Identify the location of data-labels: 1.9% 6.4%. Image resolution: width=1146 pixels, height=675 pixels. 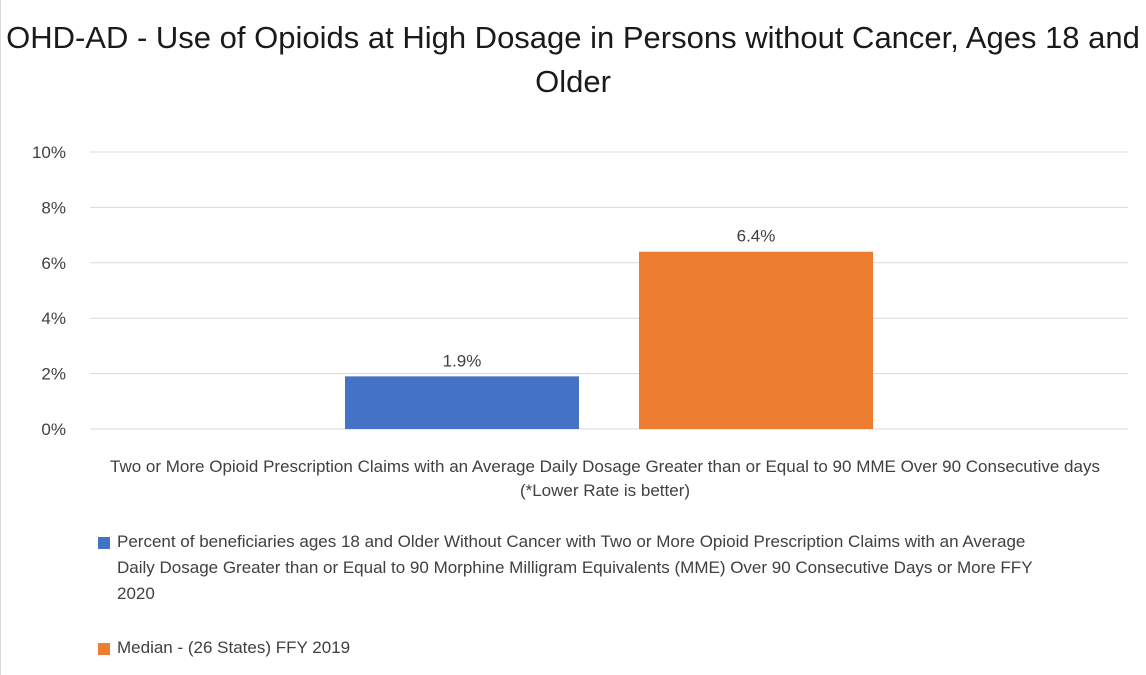
(609, 299).